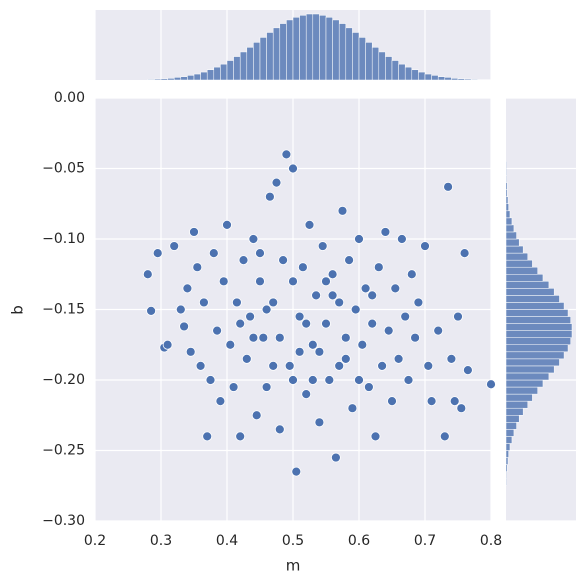  Describe the element at coordinates (359, 541) in the screenshot. I see `x-tick-label: 0.6` at that location.